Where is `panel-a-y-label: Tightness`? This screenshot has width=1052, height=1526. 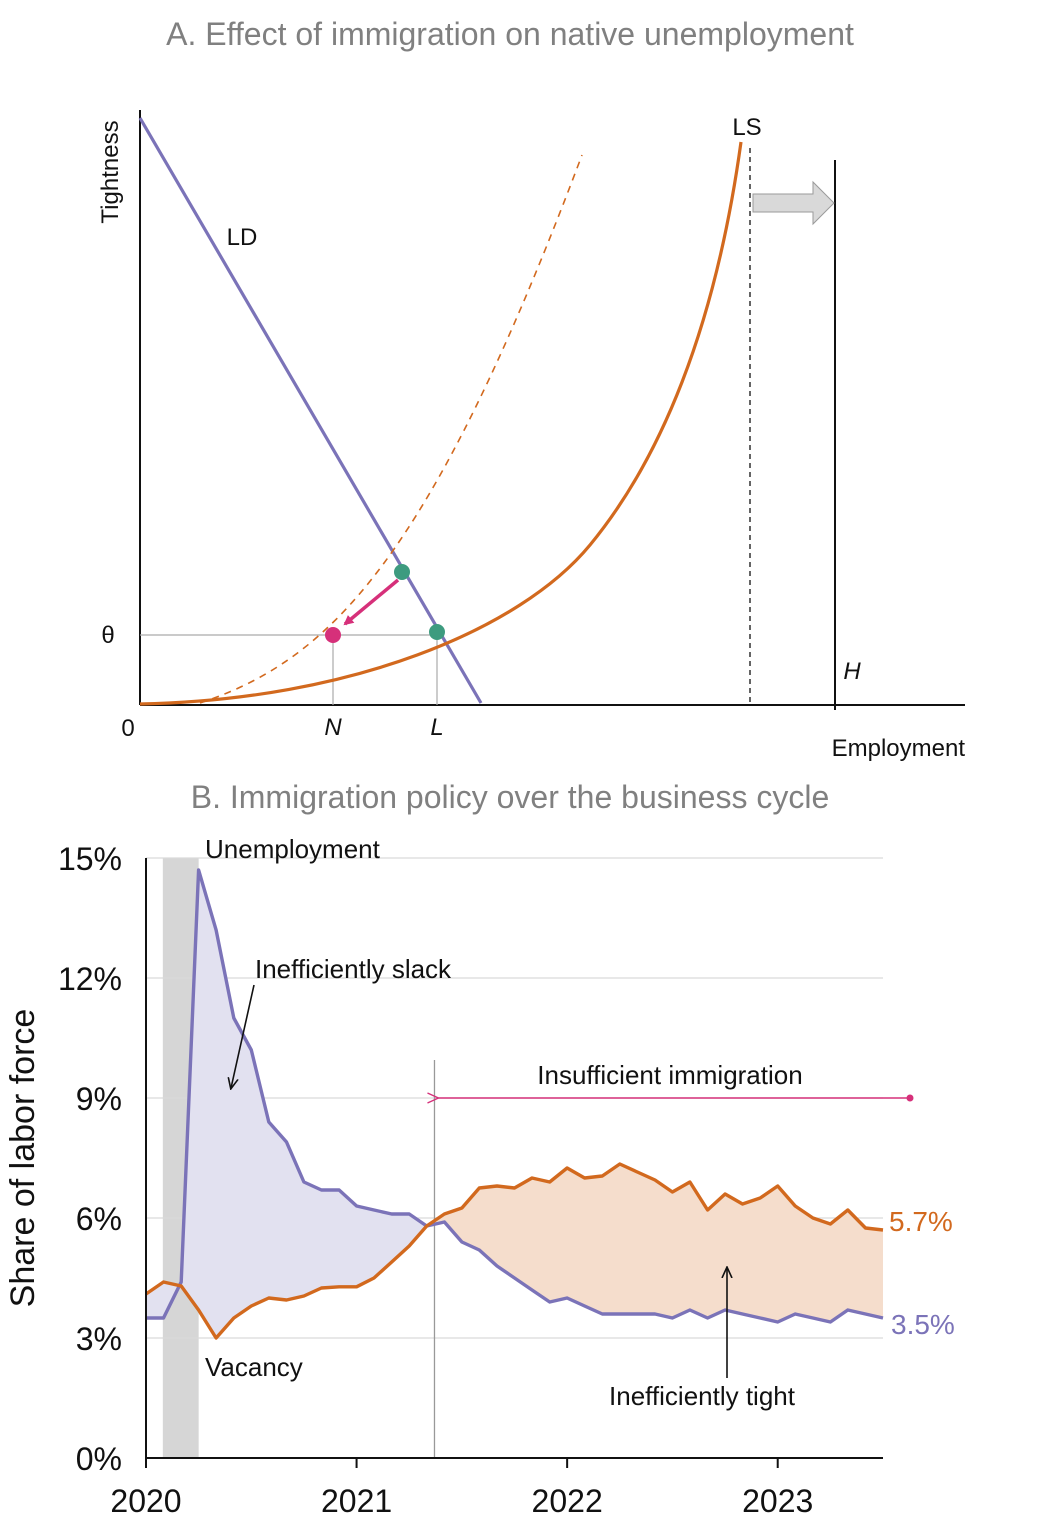
panel-a-y-label: Tightness is located at coordinates (110, 171).